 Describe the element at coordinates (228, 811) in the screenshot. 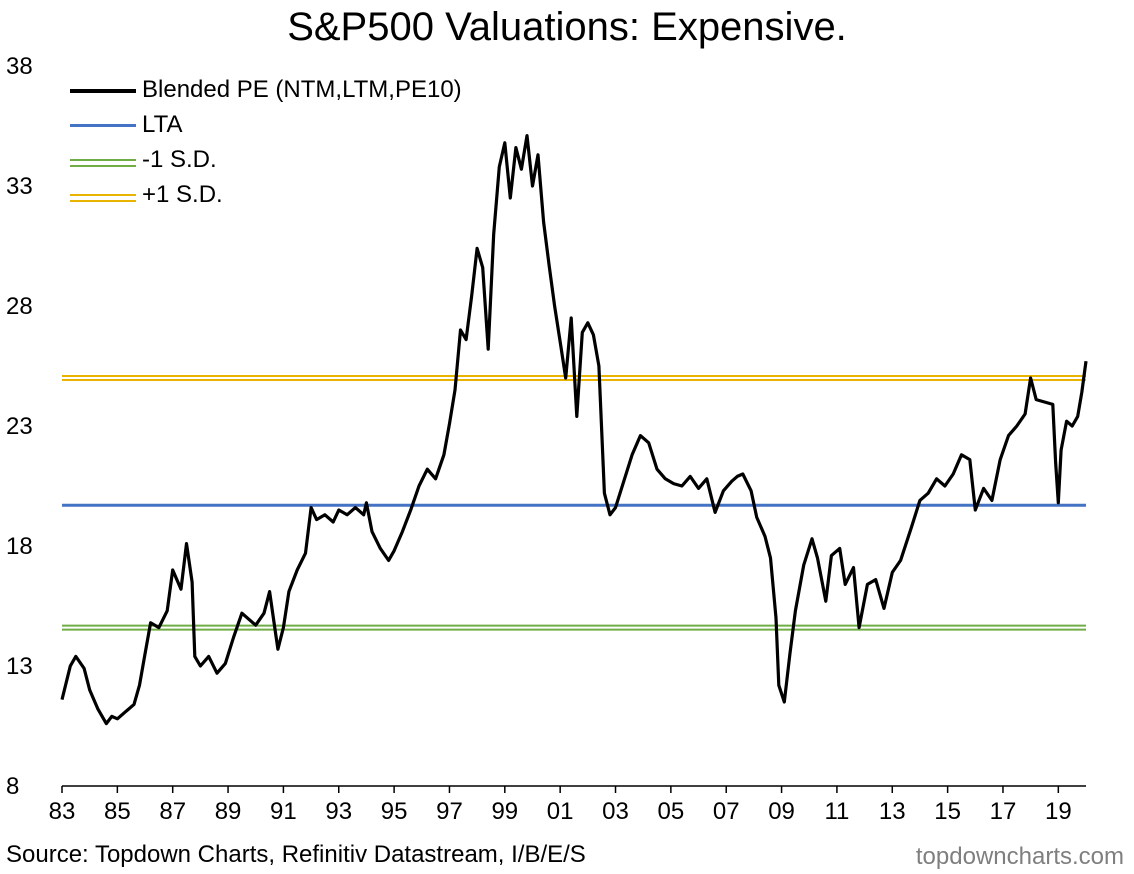

I see `x-tick-label: 89` at that location.